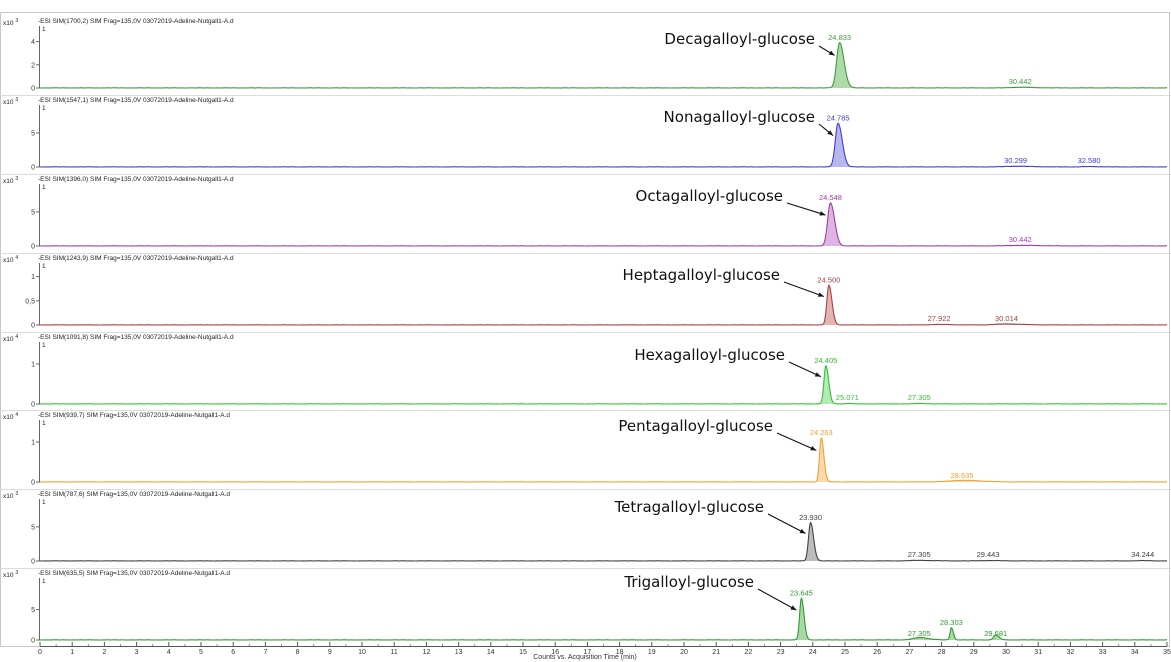  What do you see at coordinates (995, 633) in the screenshot?
I see `peak-label: 29.681` at bounding box center [995, 633].